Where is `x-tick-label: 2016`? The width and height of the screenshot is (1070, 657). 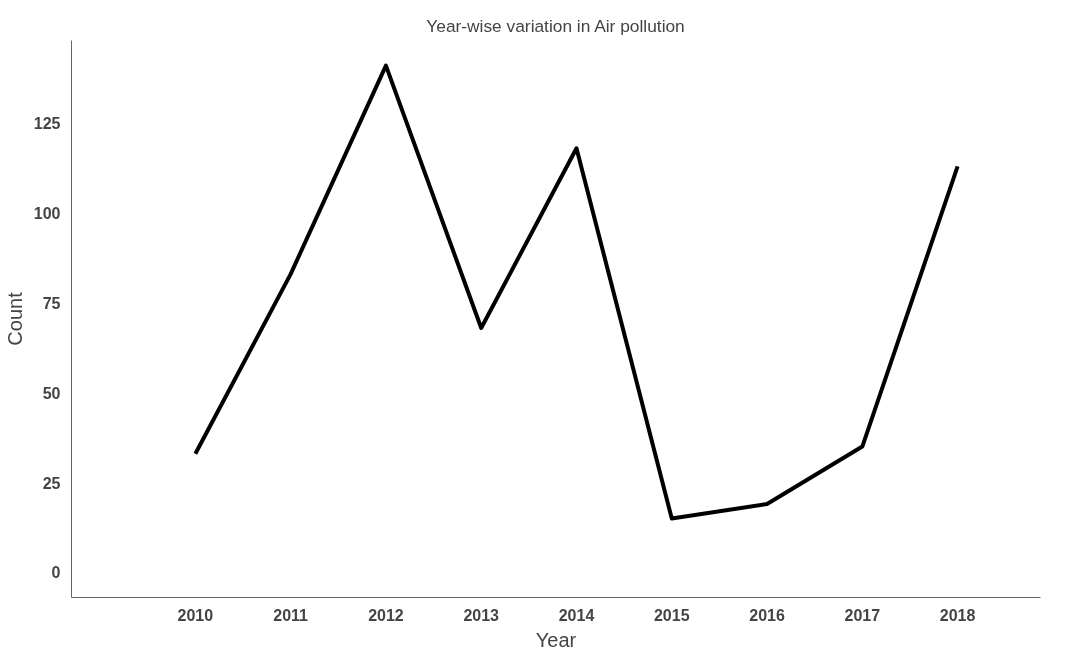
x-tick-label: 2016 is located at coordinates (767, 615).